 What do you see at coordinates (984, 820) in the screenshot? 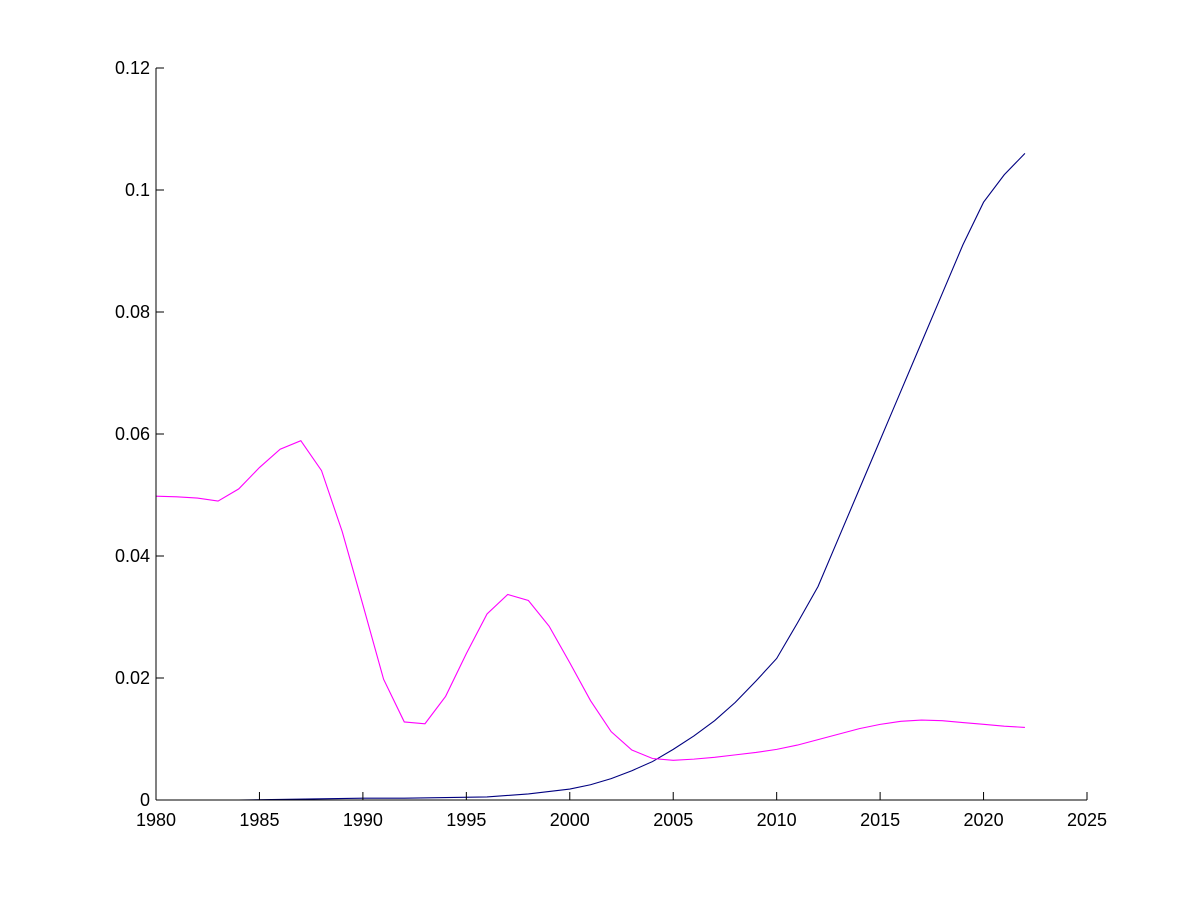
I see `x-tick-label: 2020` at bounding box center [984, 820].